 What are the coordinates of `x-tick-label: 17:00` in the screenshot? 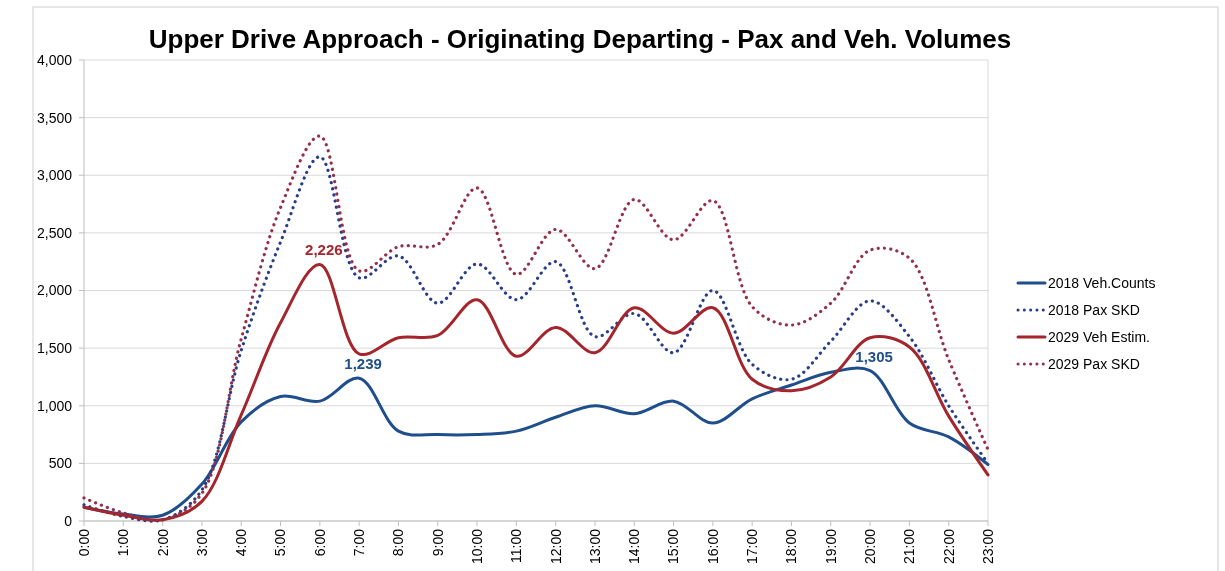 It's located at (752, 546).